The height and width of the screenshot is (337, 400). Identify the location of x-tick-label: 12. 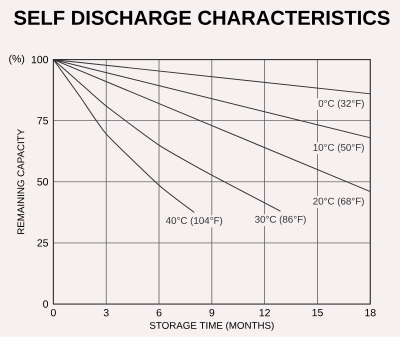
(265, 312).